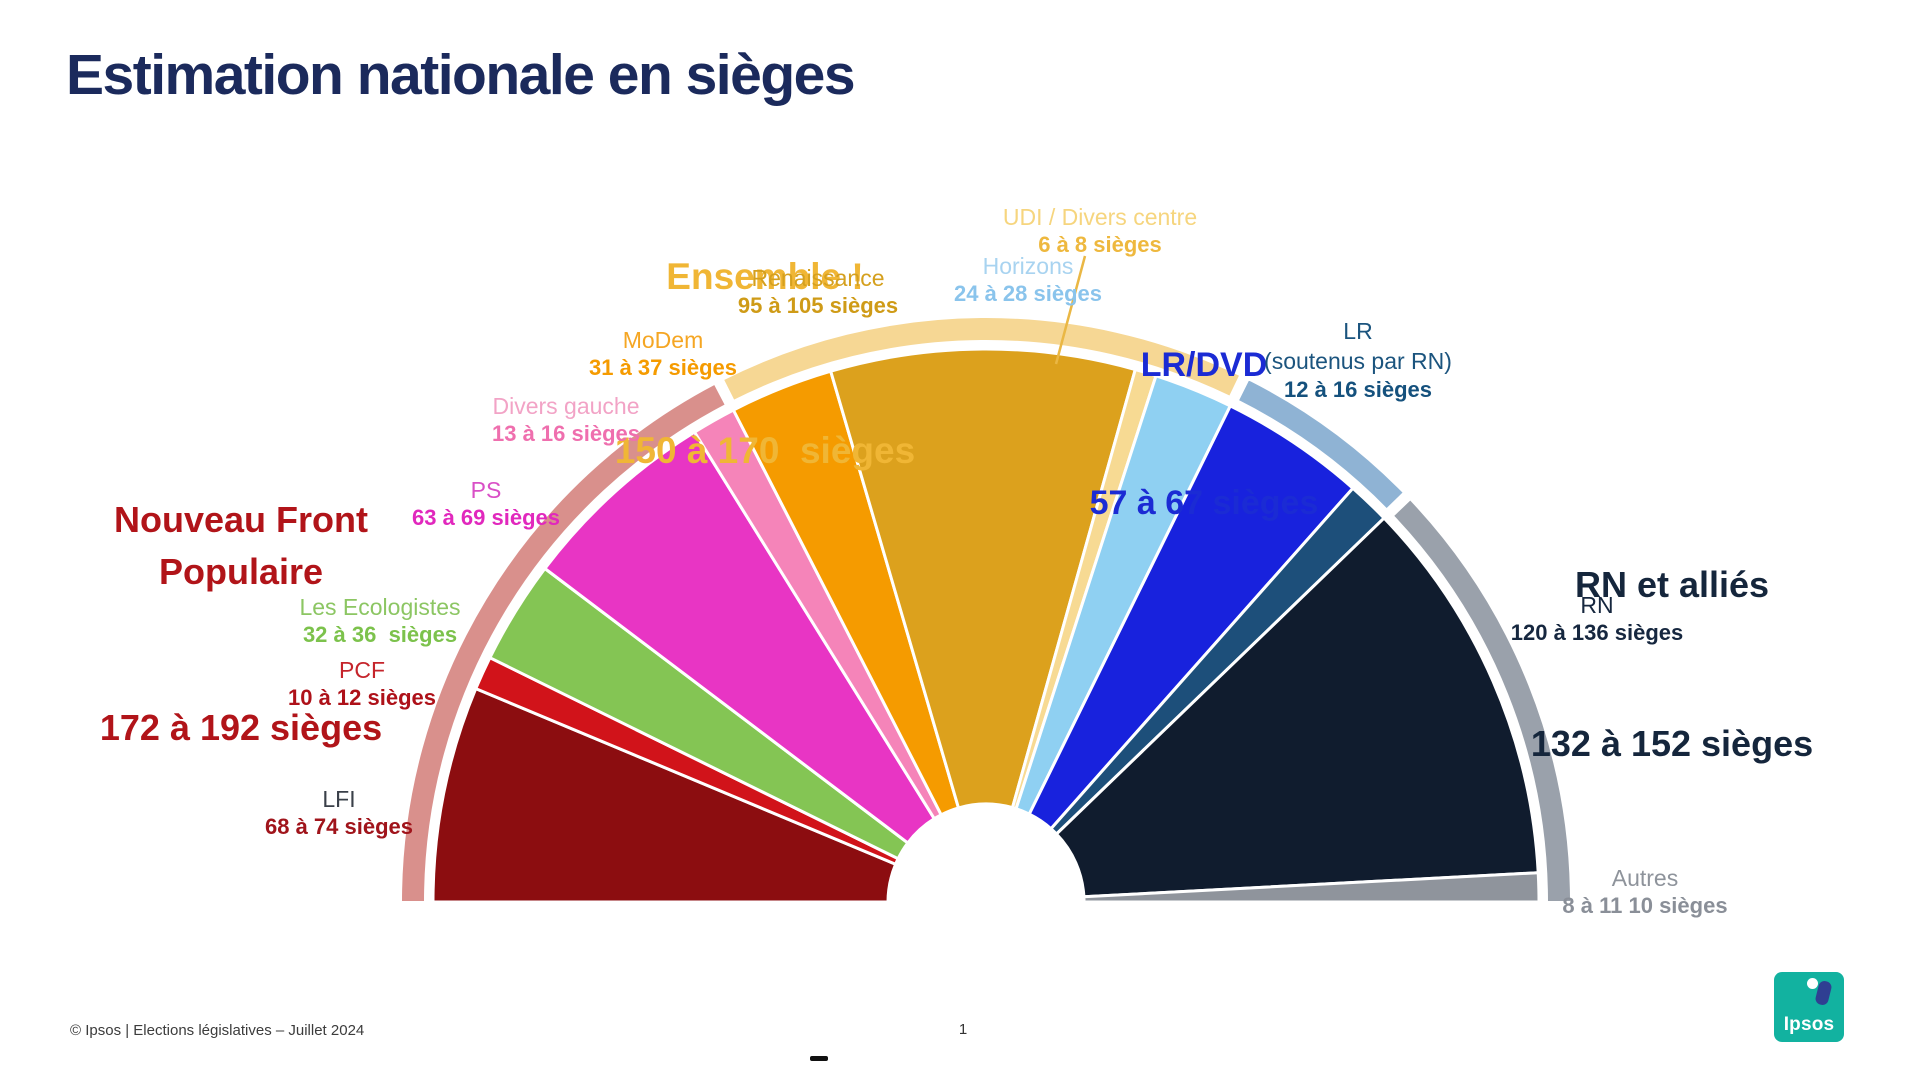 Image resolution: width=1920 pixels, height=1080 pixels. What do you see at coordinates (981, 359) in the screenshot?
I see `band-ensemble-` at bounding box center [981, 359].